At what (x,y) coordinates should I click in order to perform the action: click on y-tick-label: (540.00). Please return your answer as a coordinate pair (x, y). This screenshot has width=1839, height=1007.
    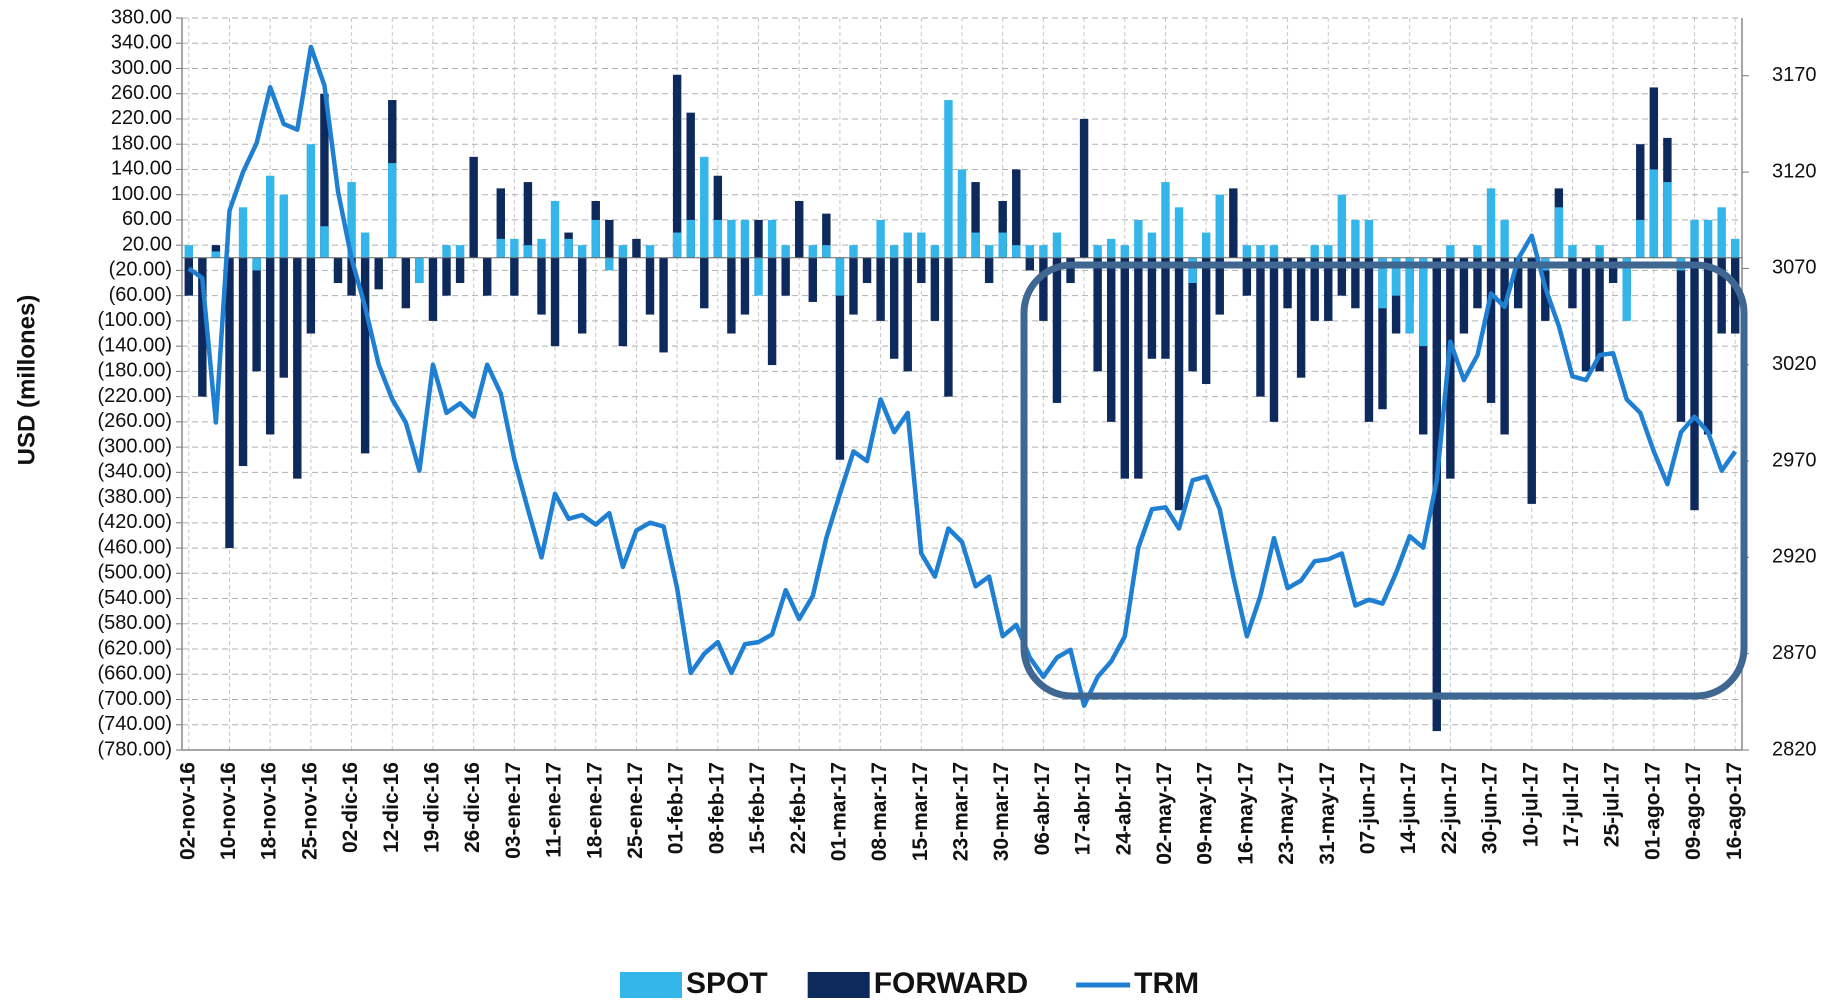
    Looking at the image, I should click on (135, 598).